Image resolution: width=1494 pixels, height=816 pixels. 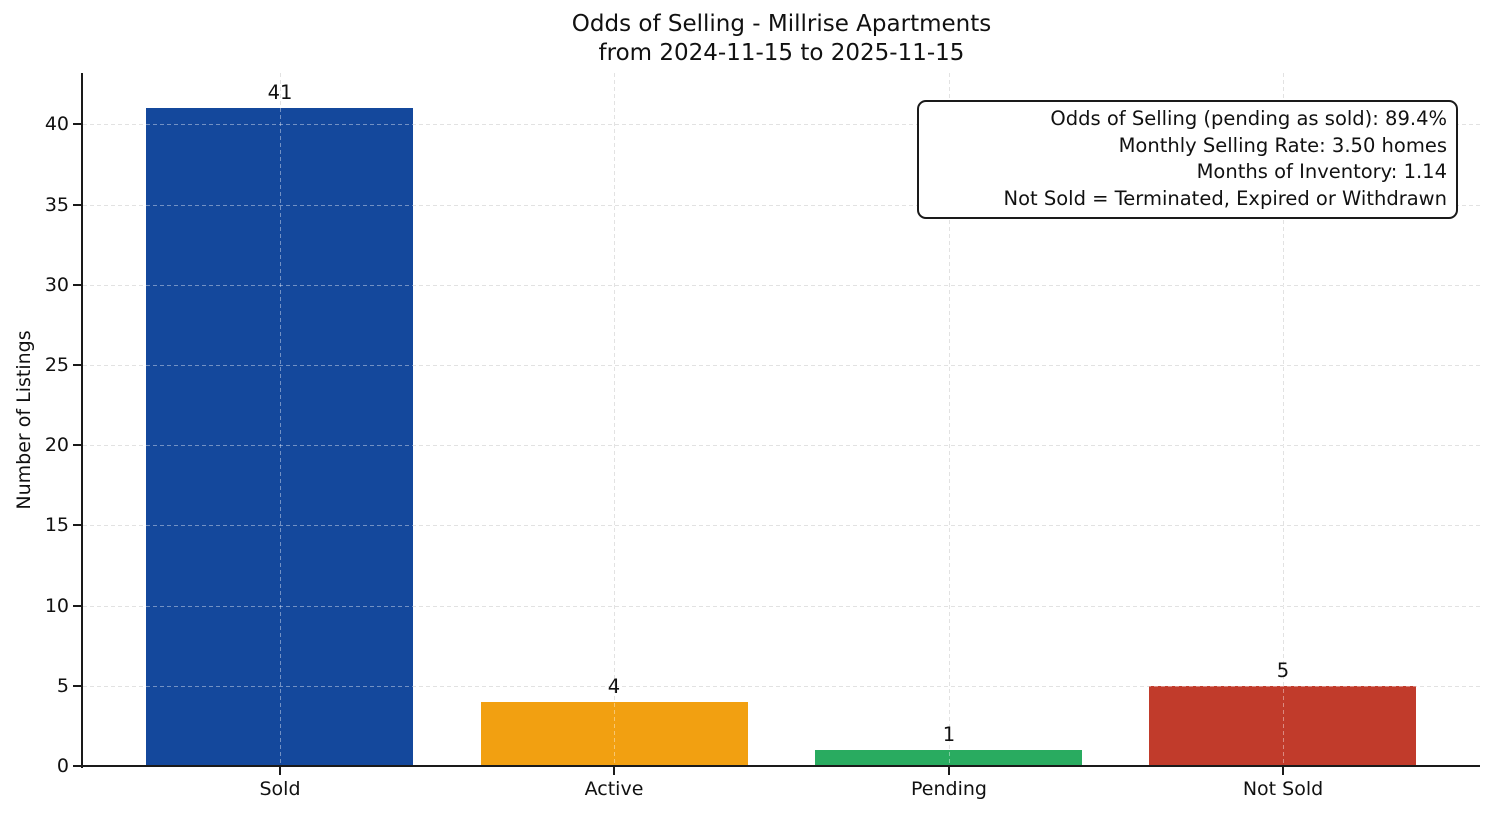 I want to click on bar-value-pending: 1, so click(x=949, y=734).